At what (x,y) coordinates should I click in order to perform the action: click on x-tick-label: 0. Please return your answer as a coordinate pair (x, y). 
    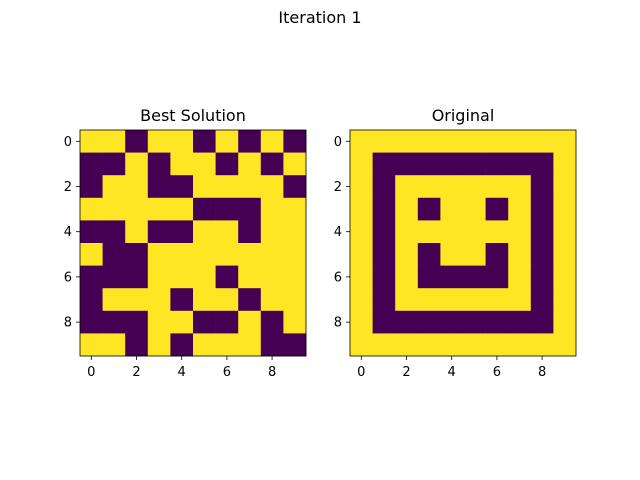
    Looking at the image, I should click on (91, 372).